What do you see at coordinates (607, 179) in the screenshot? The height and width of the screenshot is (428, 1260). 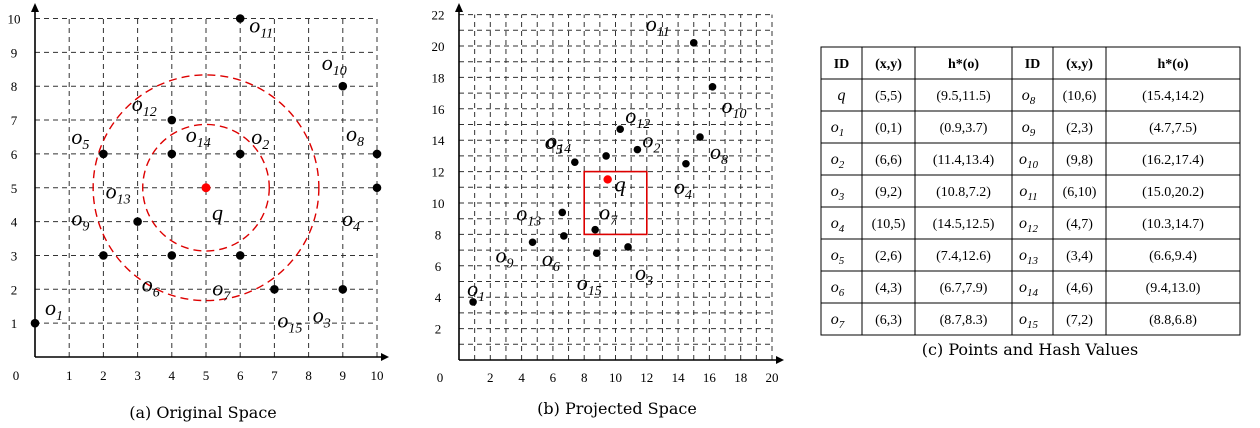 I see `query-point` at bounding box center [607, 179].